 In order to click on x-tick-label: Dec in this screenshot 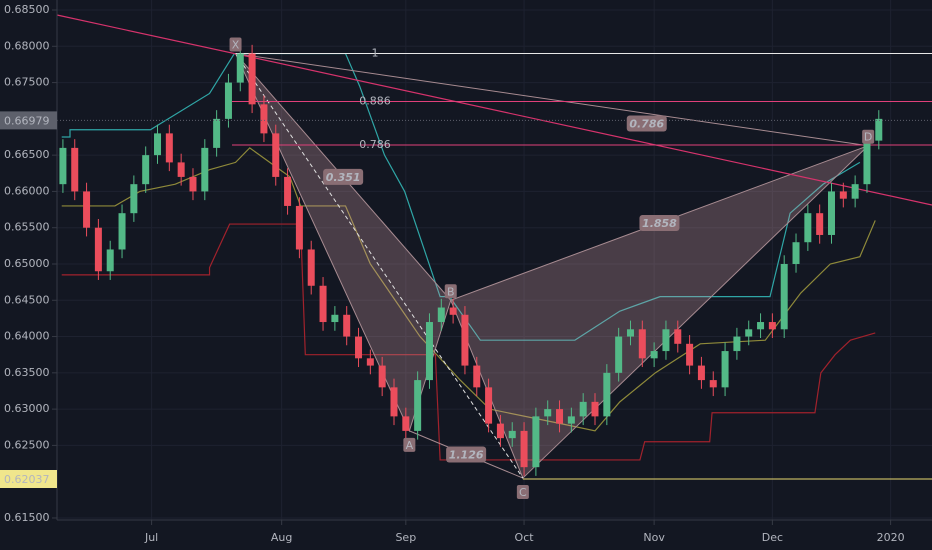, I will do `click(772, 537)`.